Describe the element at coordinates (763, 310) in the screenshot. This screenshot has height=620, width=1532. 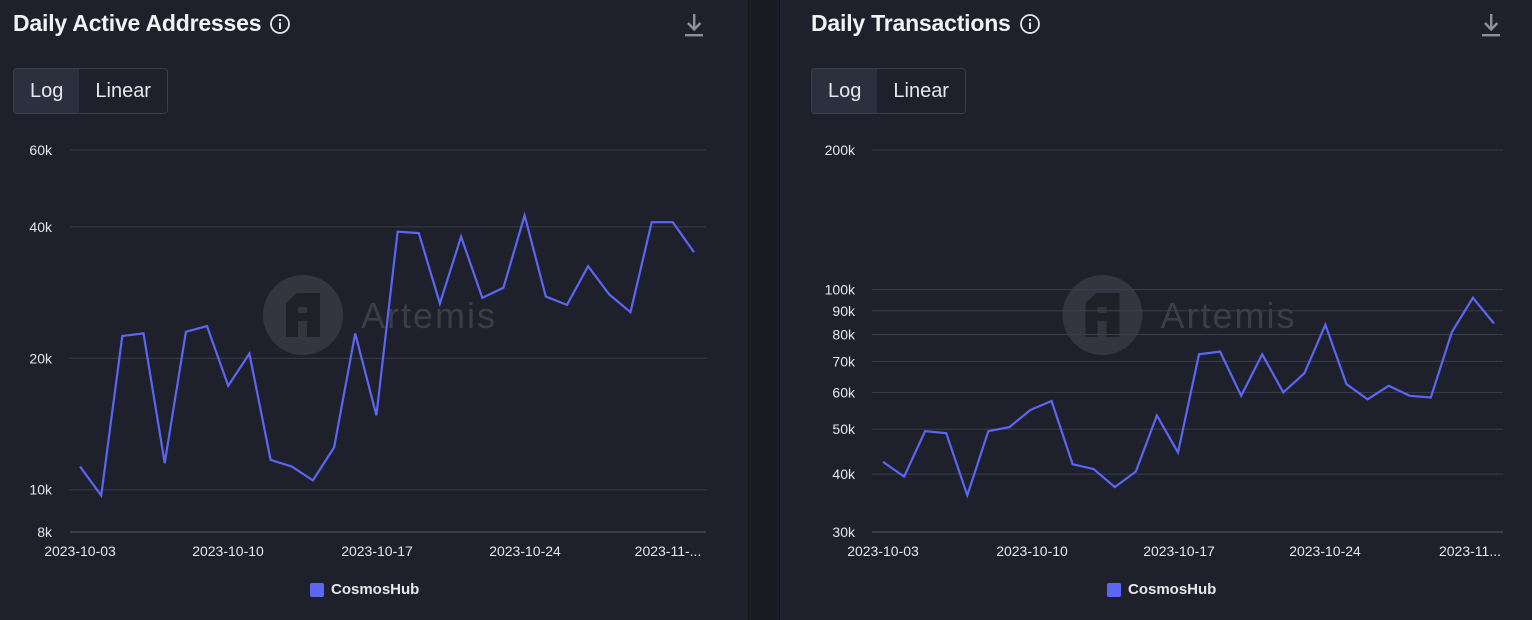
I see `panel-gap` at that location.